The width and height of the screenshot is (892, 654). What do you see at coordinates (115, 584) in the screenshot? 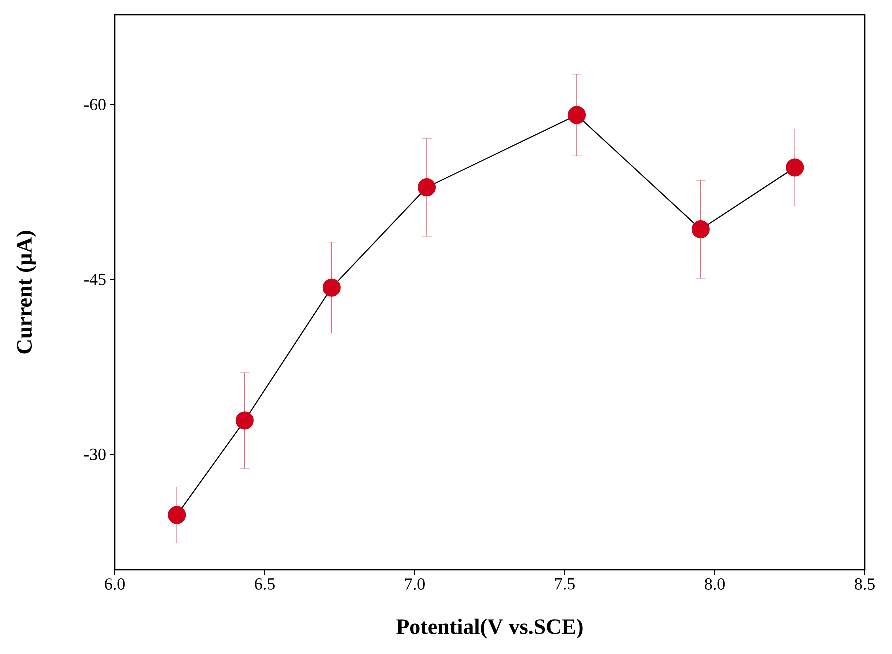
I see `x-tick-label: 6.0` at bounding box center [115, 584].